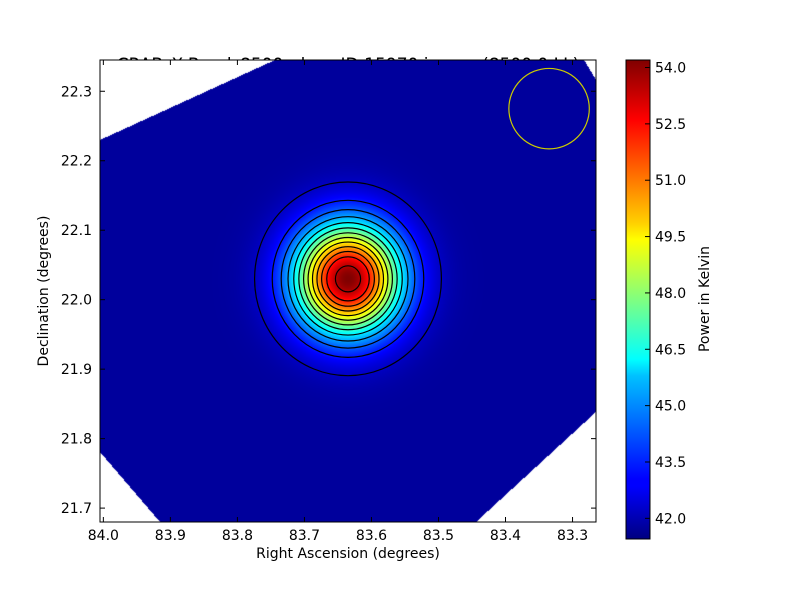  What do you see at coordinates (76, 370) in the screenshot?
I see `y-tick-label: 21.9` at bounding box center [76, 370].